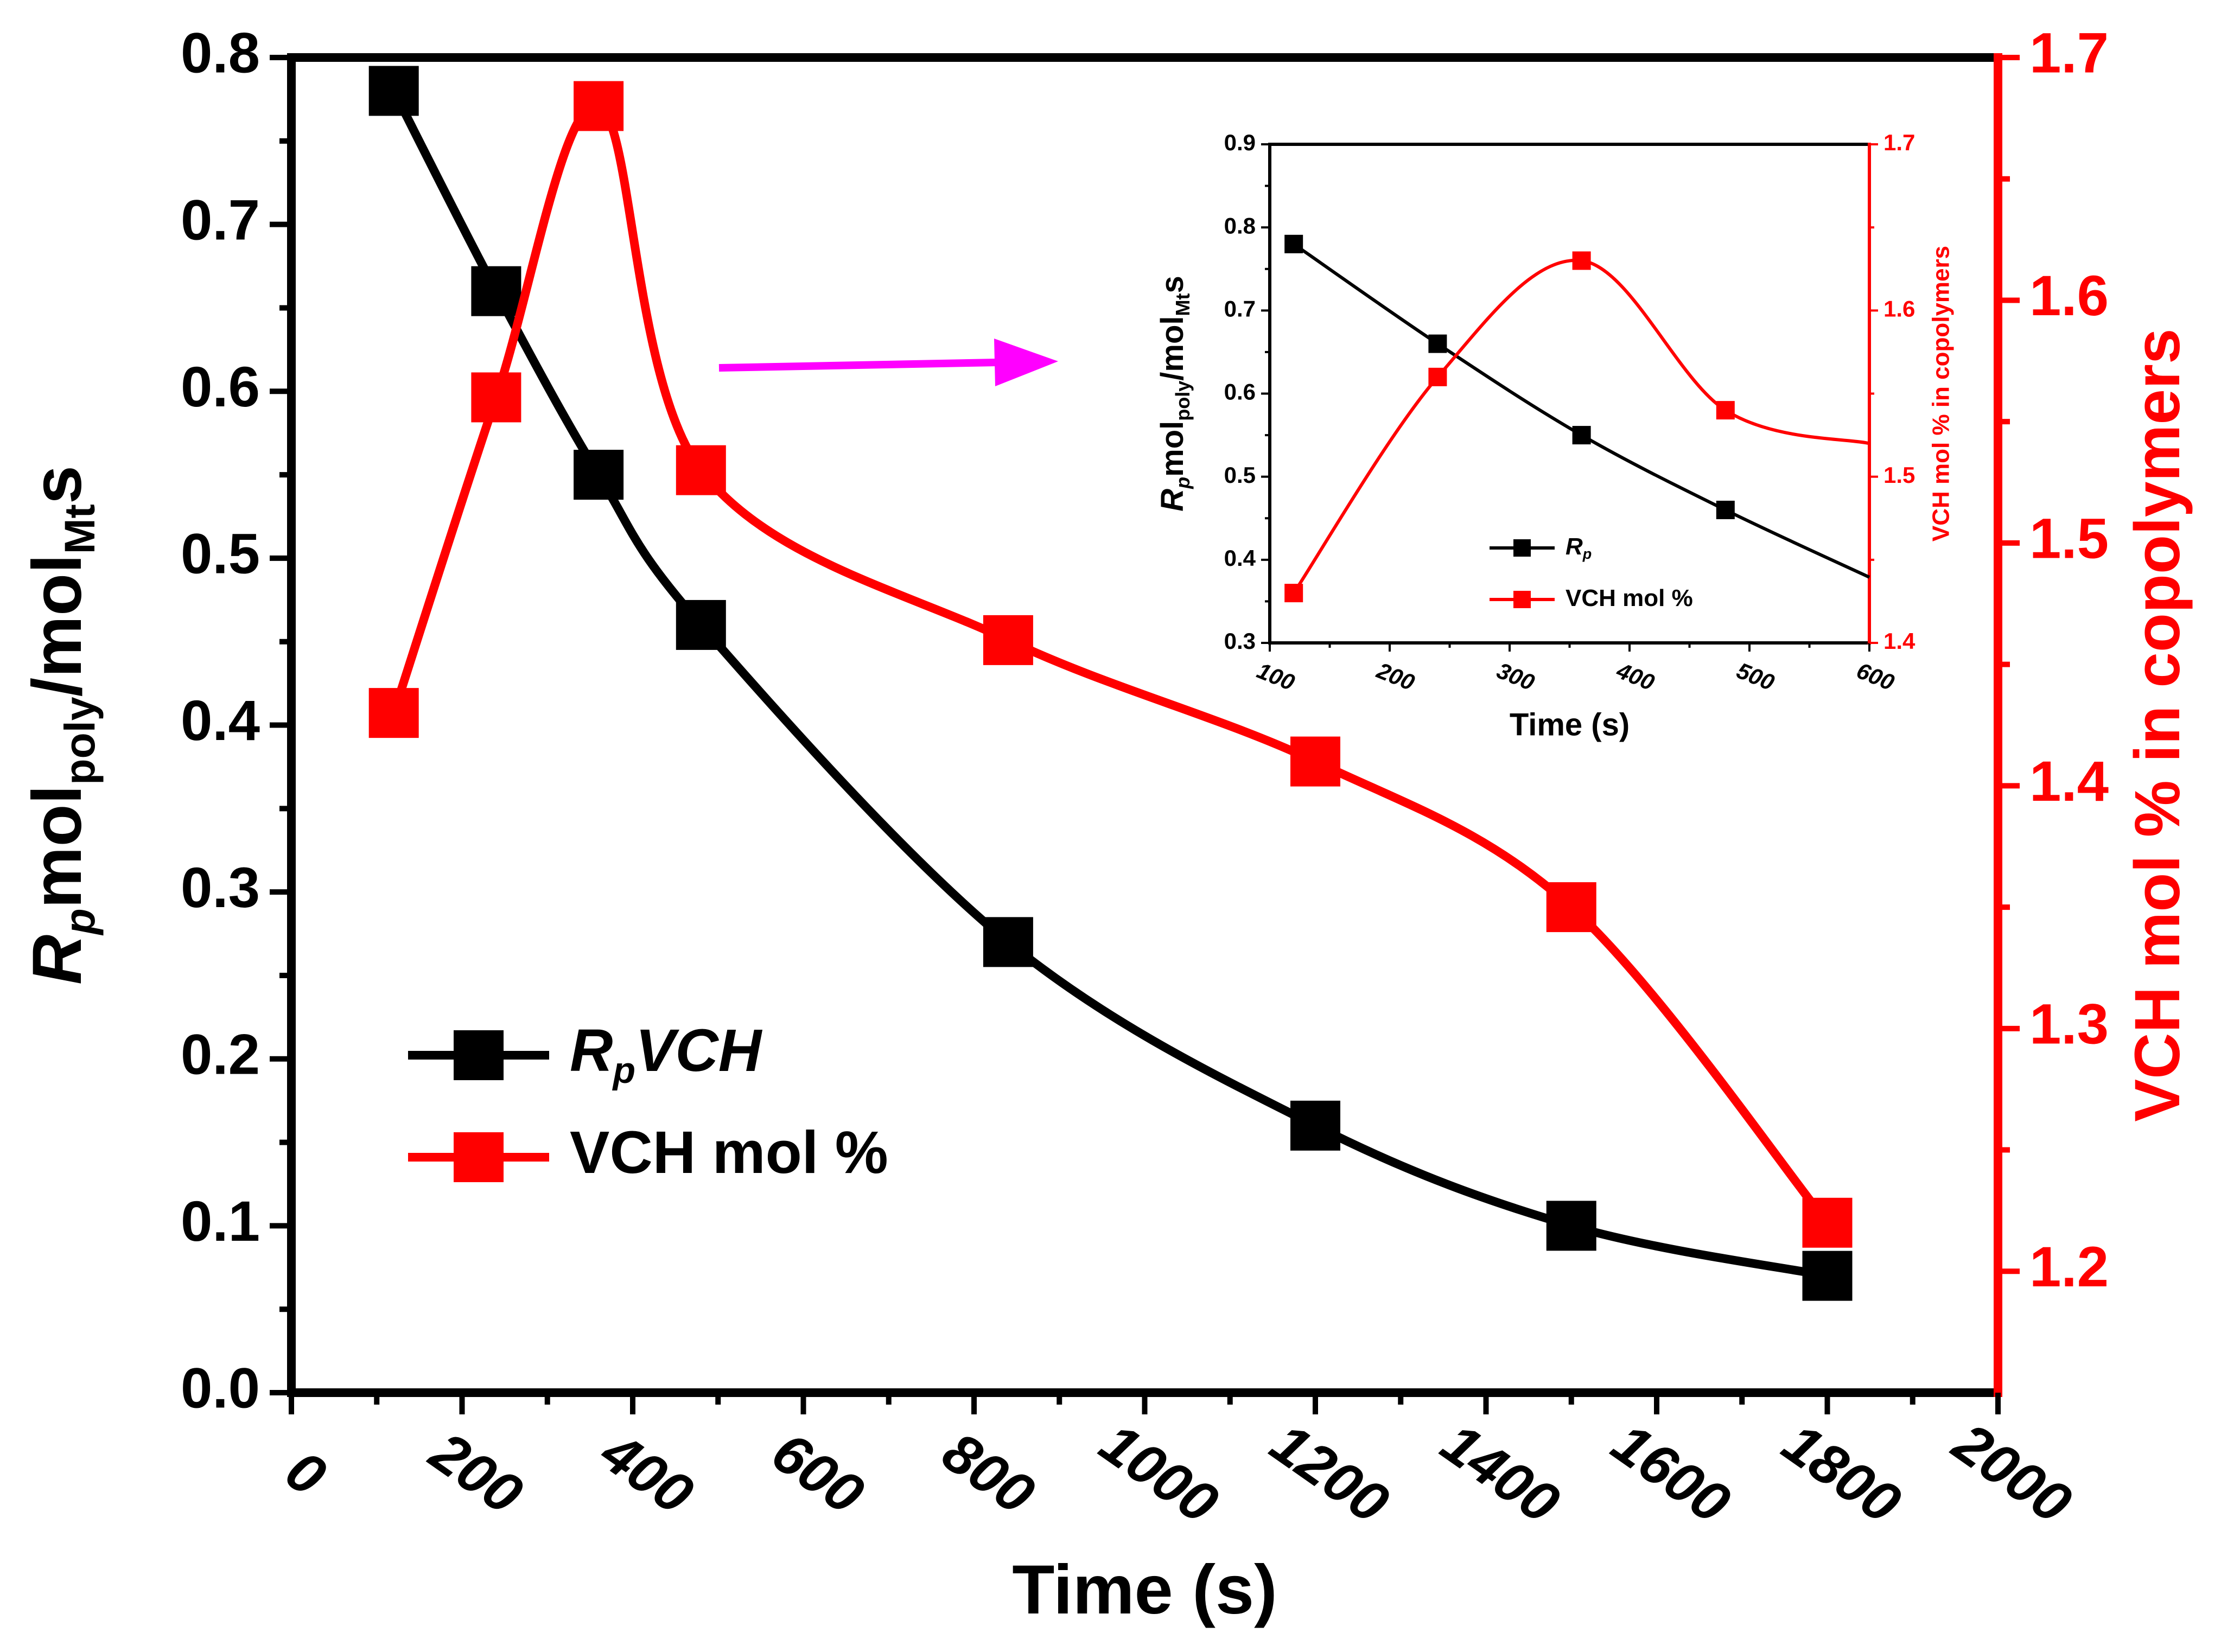 Image resolution: width=2240 pixels, height=1652 pixels. What do you see at coordinates (2069, 1024) in the screenshot?
I see `y-tick-label-right: 1.3` at bounding box center [2069, 1024].